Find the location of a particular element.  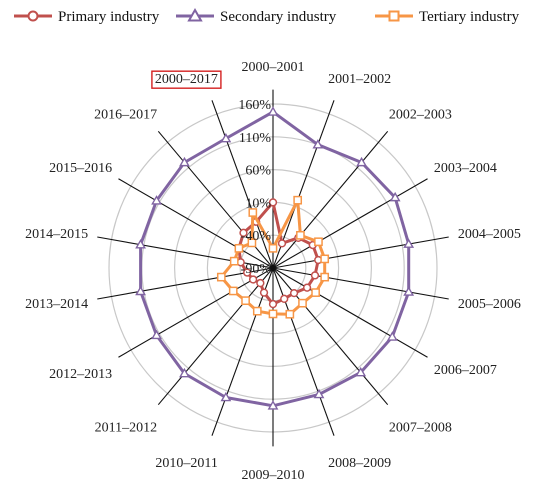

tick-label: 110% is located at coordinates (255, 138).